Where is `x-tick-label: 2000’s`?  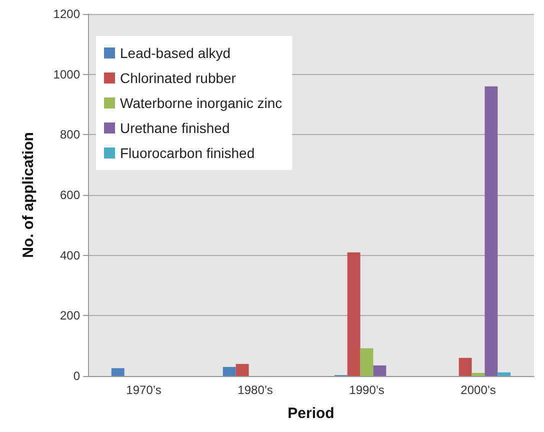 x-tick-label: 2000’s is located at coordinates (478, 390).